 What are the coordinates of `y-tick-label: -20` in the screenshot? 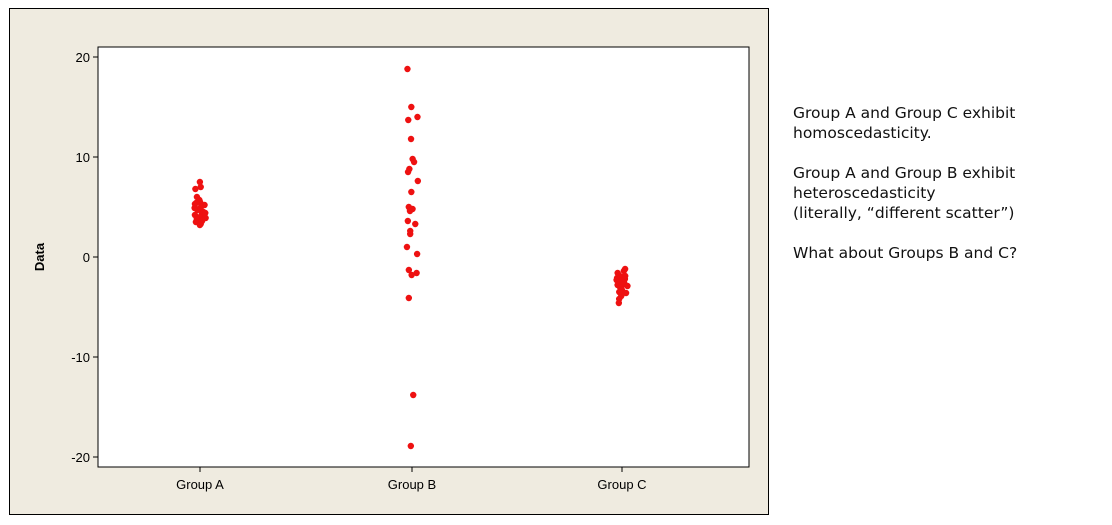 It's located at (80, 457).